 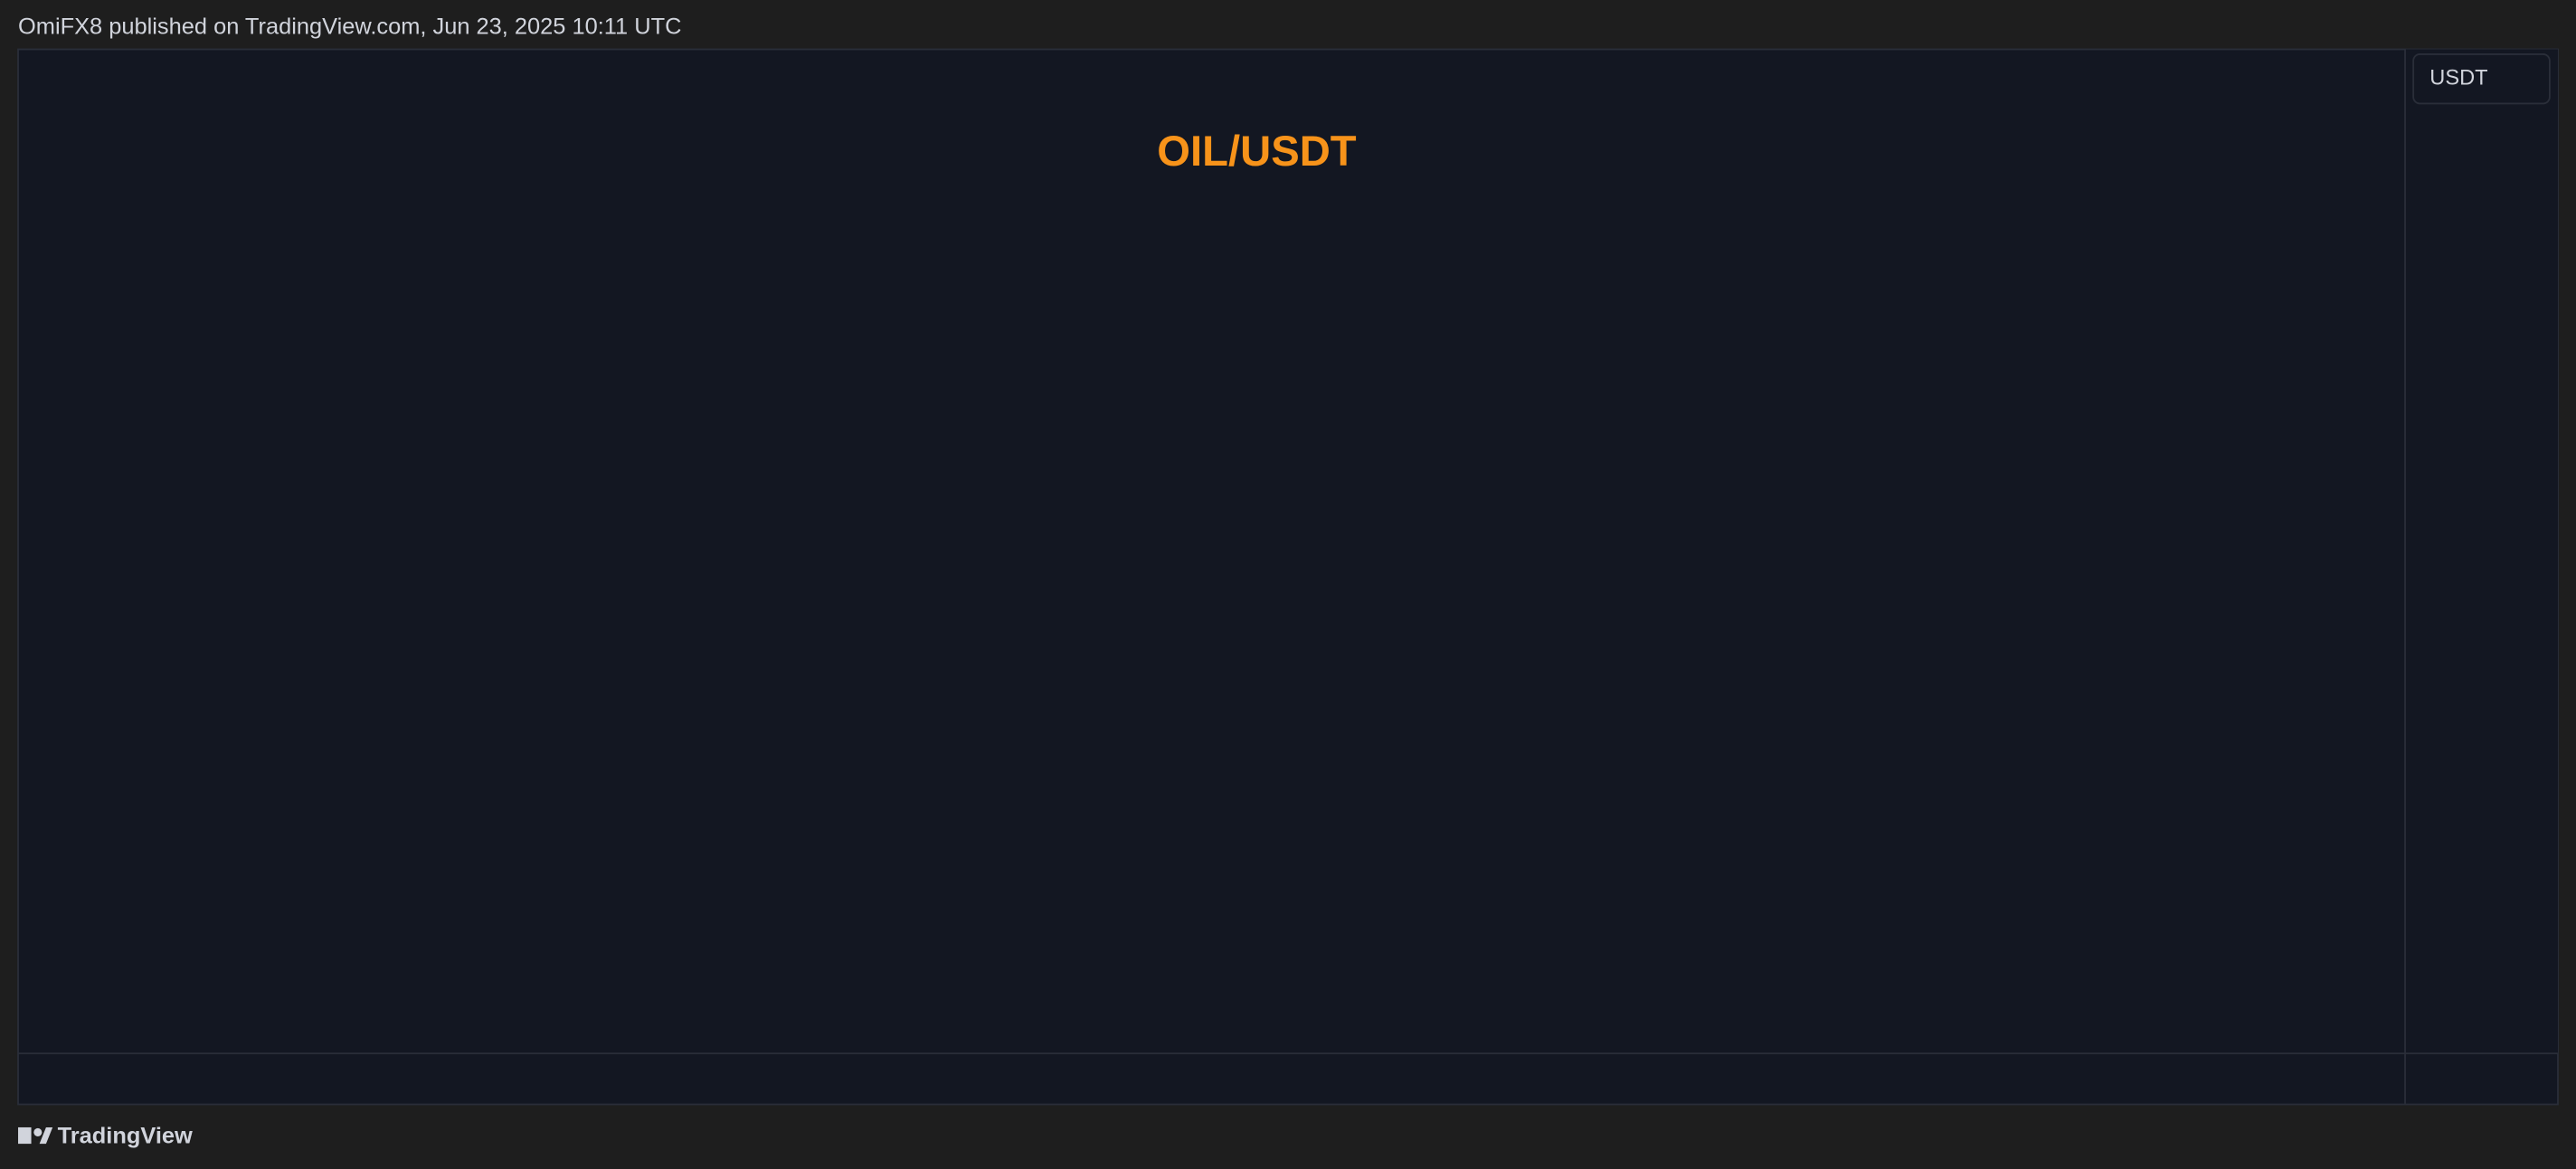 I want to click on price-axis, so click(x=2481, y=551).